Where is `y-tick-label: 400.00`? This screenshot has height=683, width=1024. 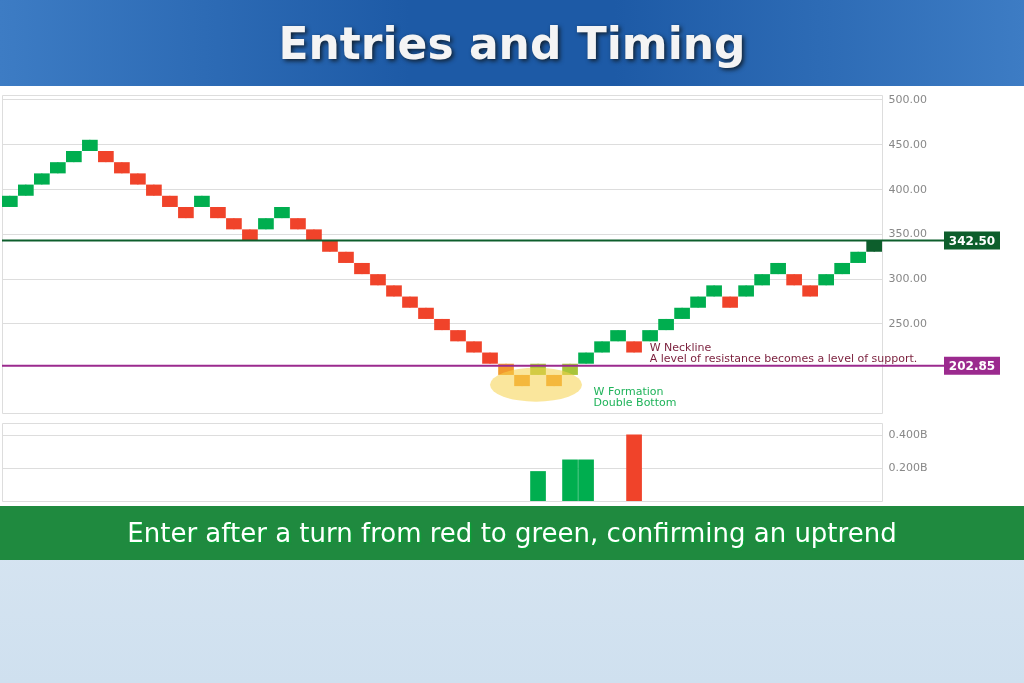
y-tick-label: 400.00 is located at coordinates (907, 189).